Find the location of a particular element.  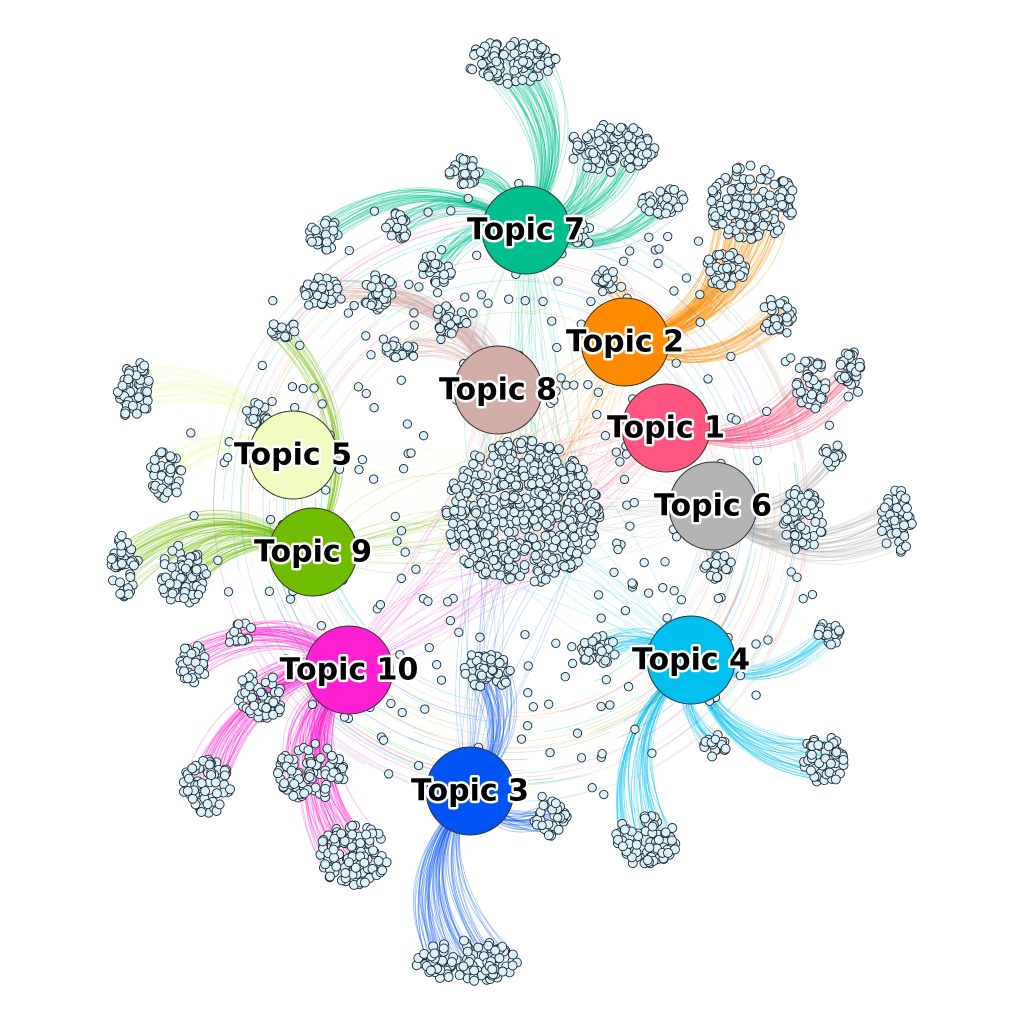

topic-hub-7: Topic 7 is located at coordinates (526, 230).